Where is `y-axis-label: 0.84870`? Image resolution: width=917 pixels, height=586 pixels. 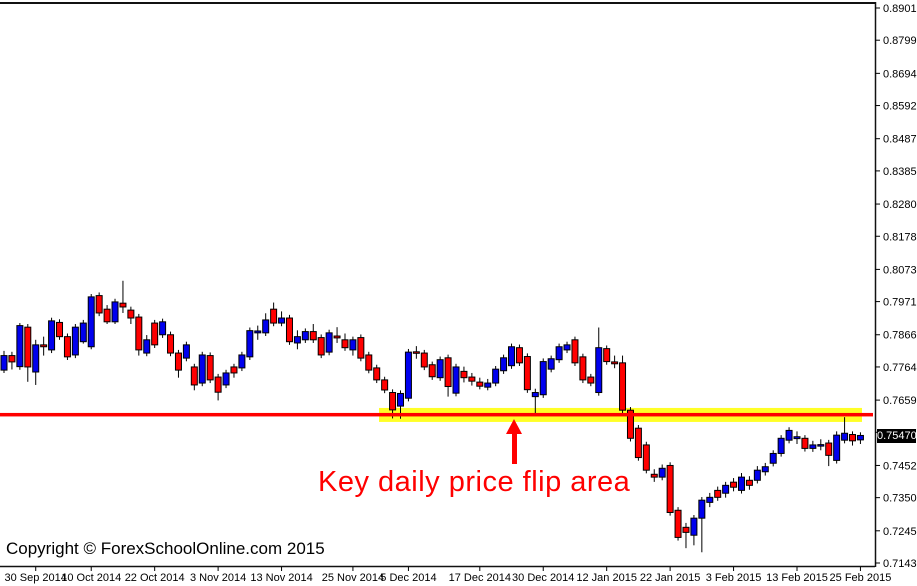
y-axis-label: 0.84870 is located at coordinates (900, 140).